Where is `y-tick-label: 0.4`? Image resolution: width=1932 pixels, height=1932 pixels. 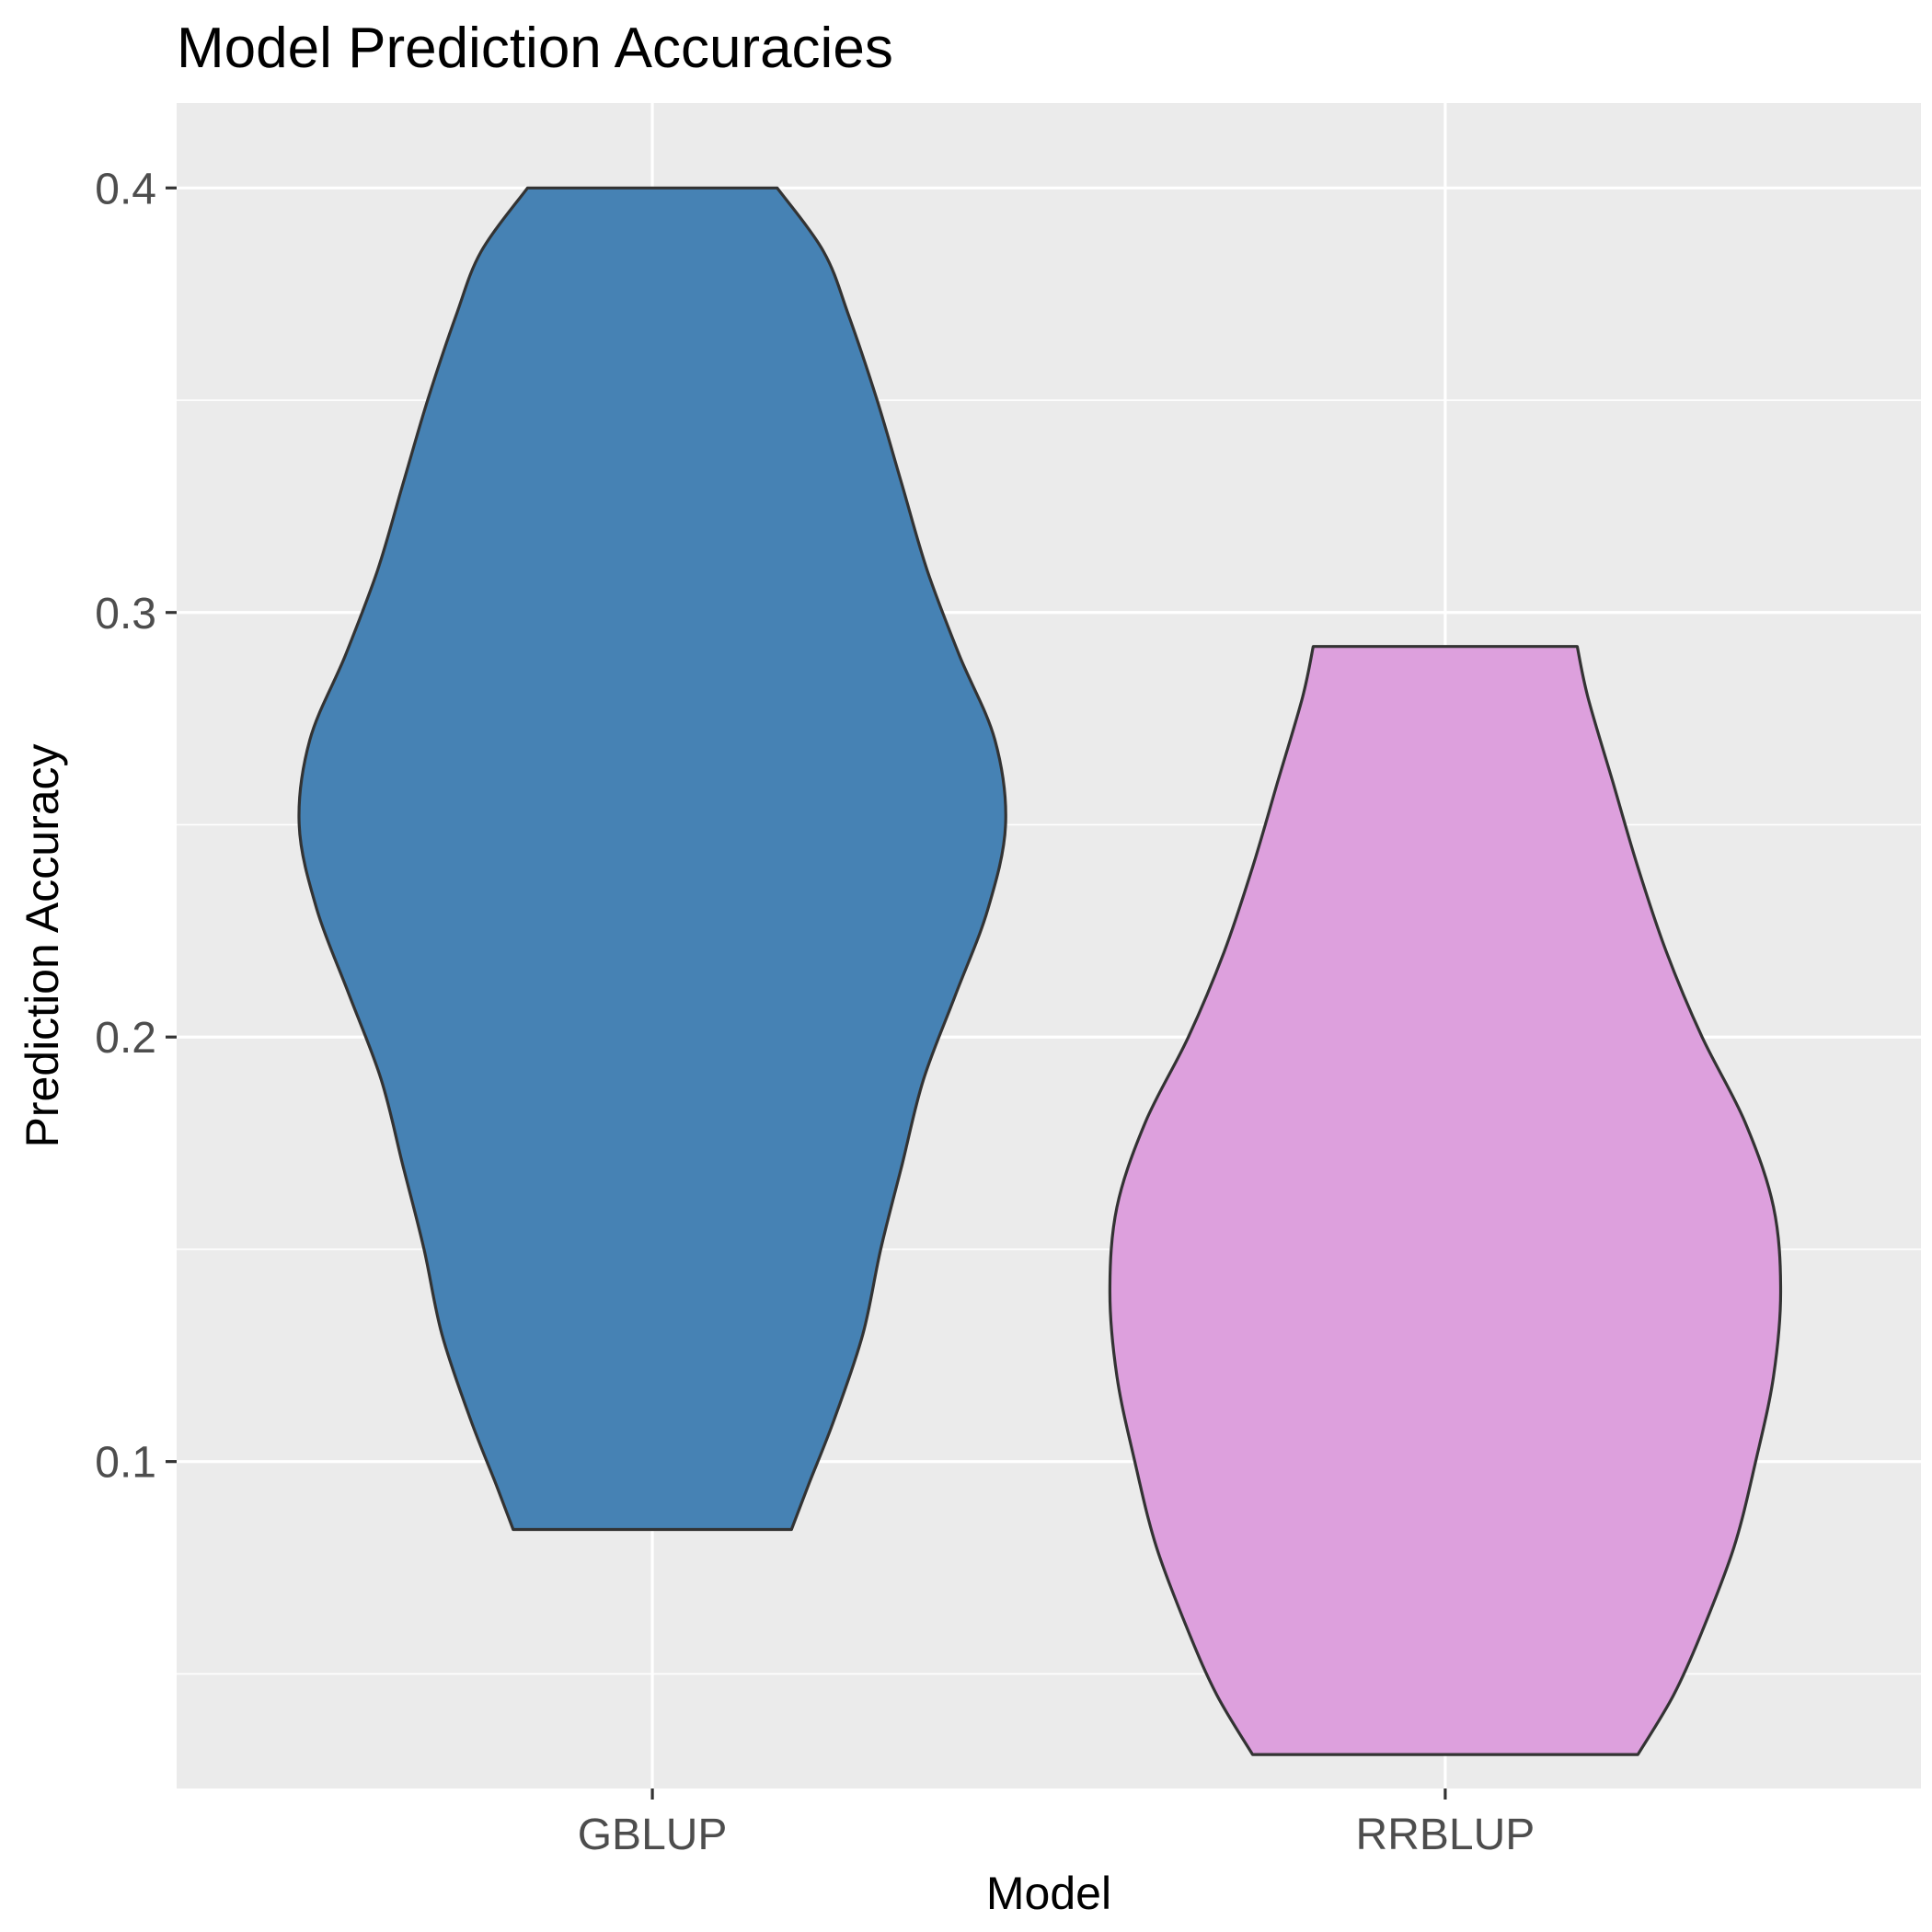
y-tick-label: 0.4 is located at coordinates (126, 189).